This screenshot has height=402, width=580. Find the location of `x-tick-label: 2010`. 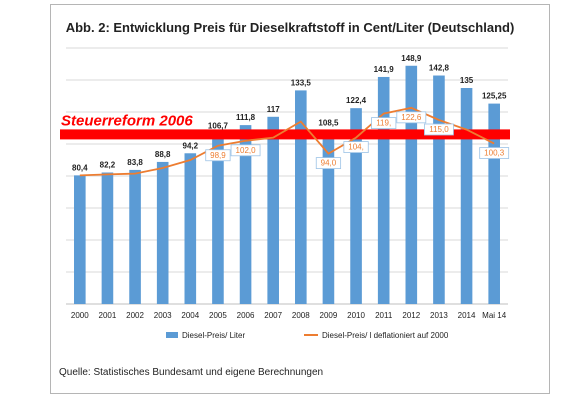

x-tick-label: 2010 is located at coordinates (356, 315).